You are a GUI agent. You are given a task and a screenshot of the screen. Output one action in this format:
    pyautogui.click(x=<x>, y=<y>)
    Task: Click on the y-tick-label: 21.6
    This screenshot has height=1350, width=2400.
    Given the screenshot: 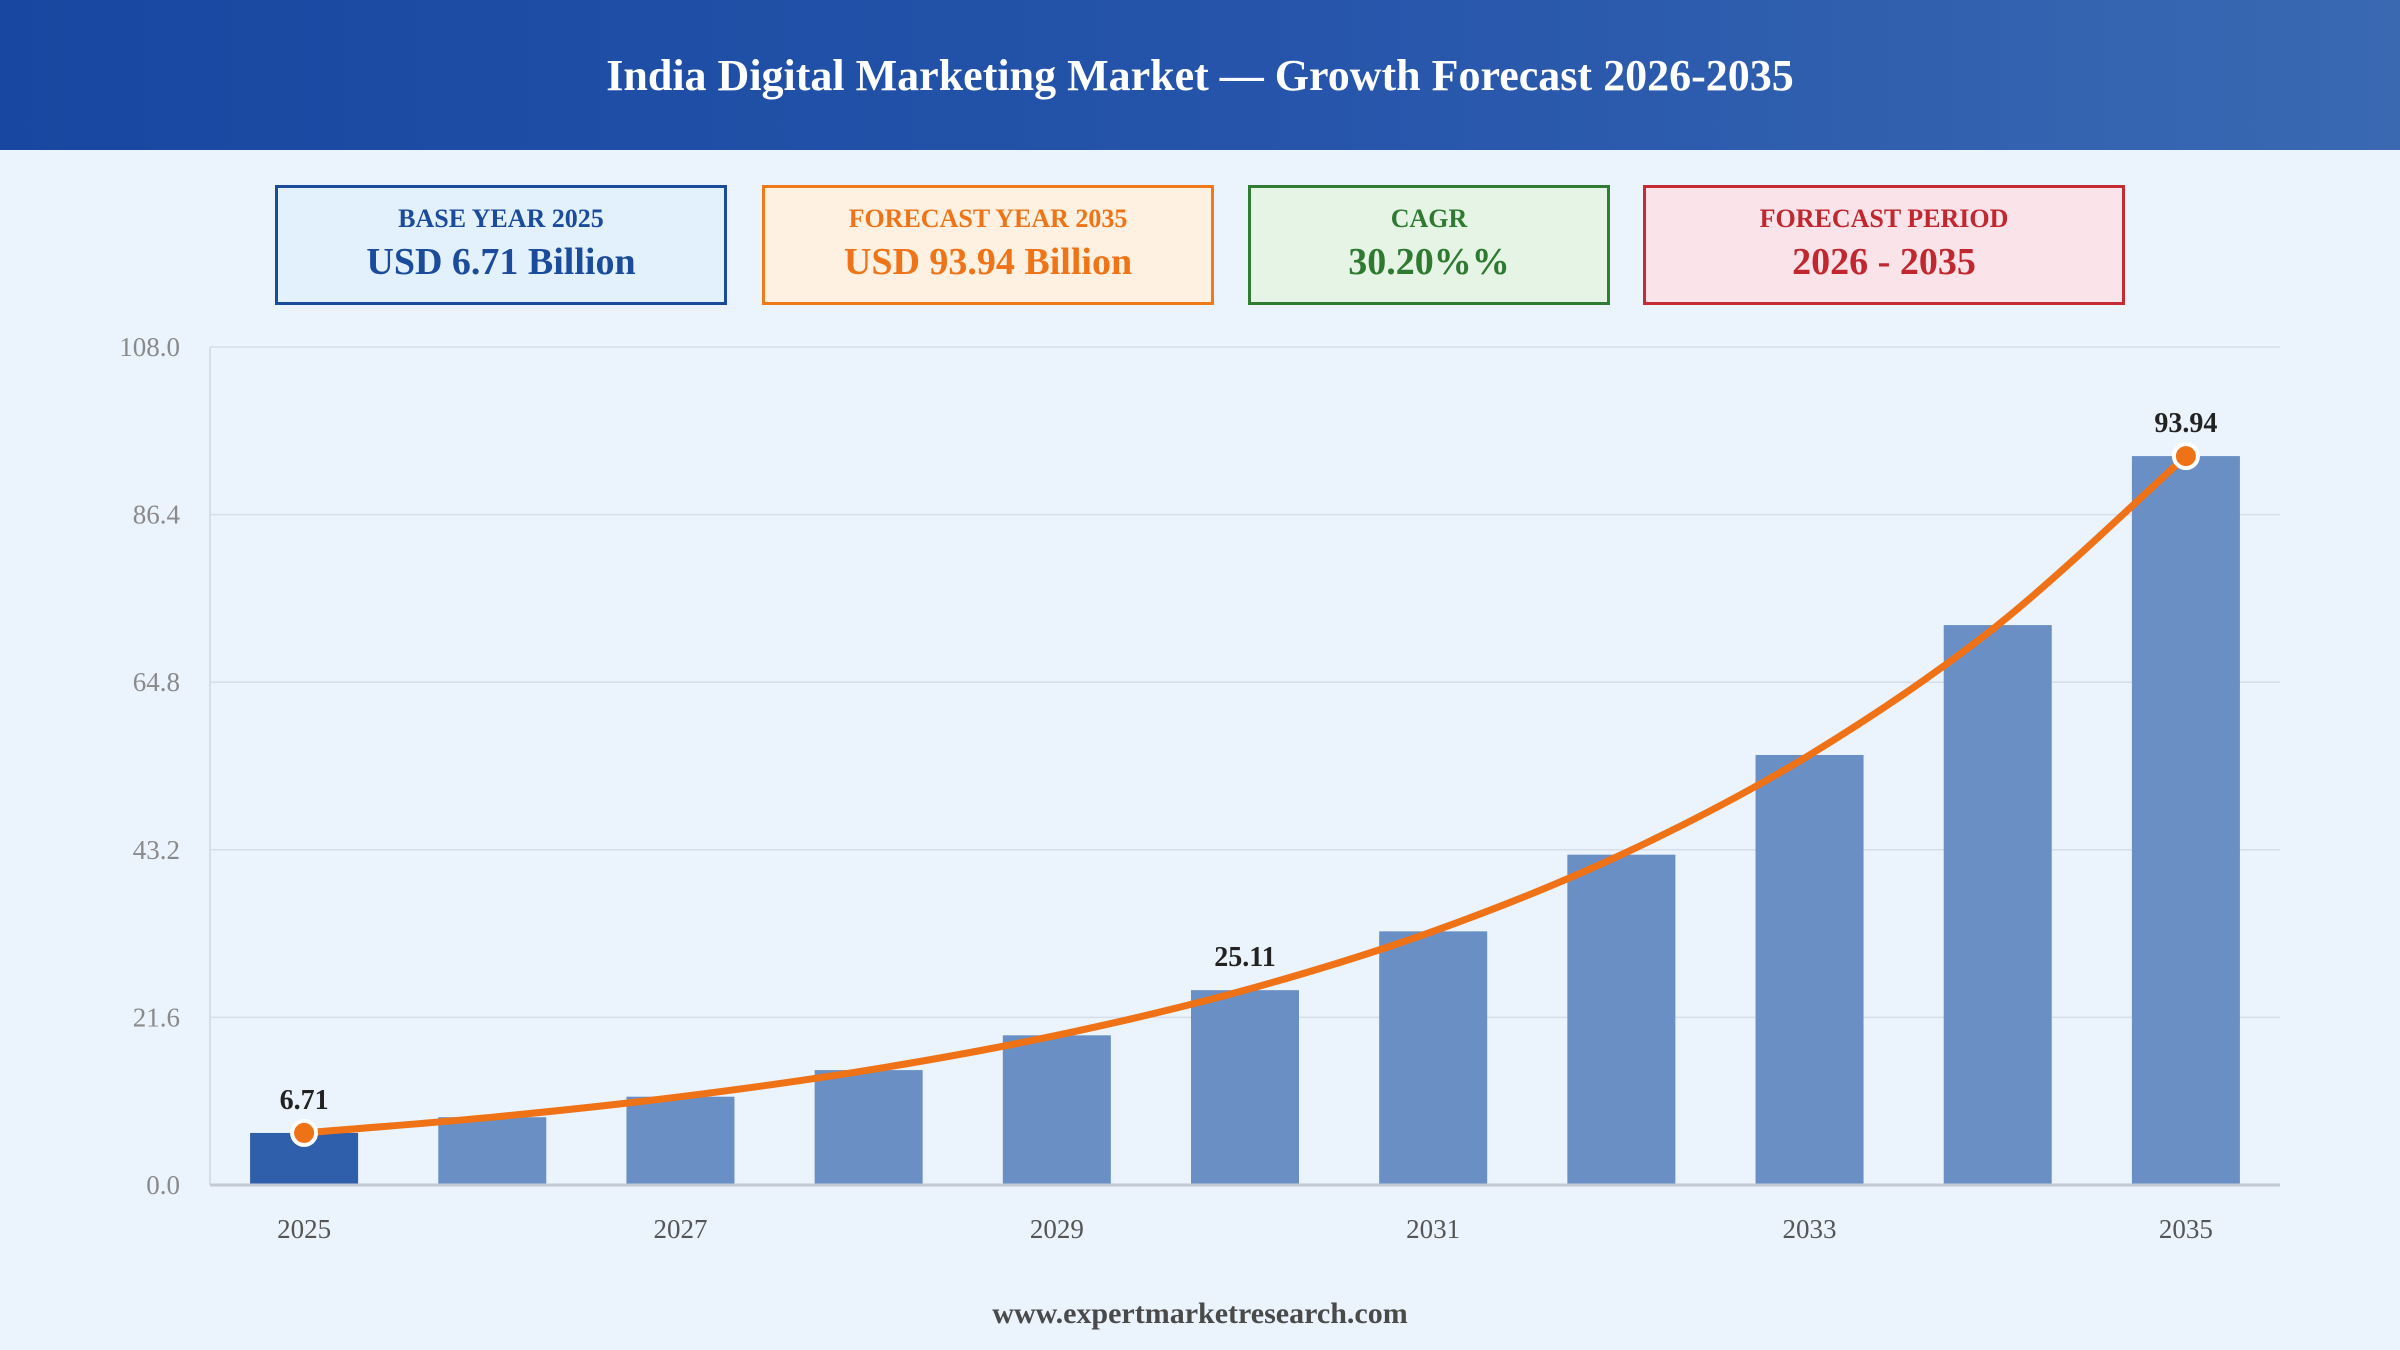 What is the action you would take?
    pyautogui.click(x=156, y=1017)
    